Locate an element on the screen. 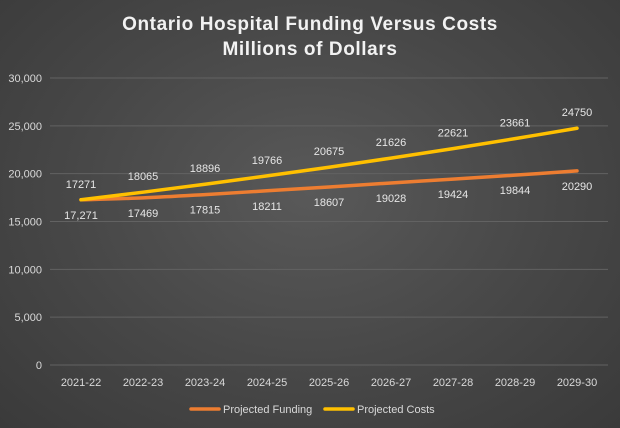 This screenshot has width=620, height=428. x-tick-label: 2028-29 is located at coordinates (515, 383).